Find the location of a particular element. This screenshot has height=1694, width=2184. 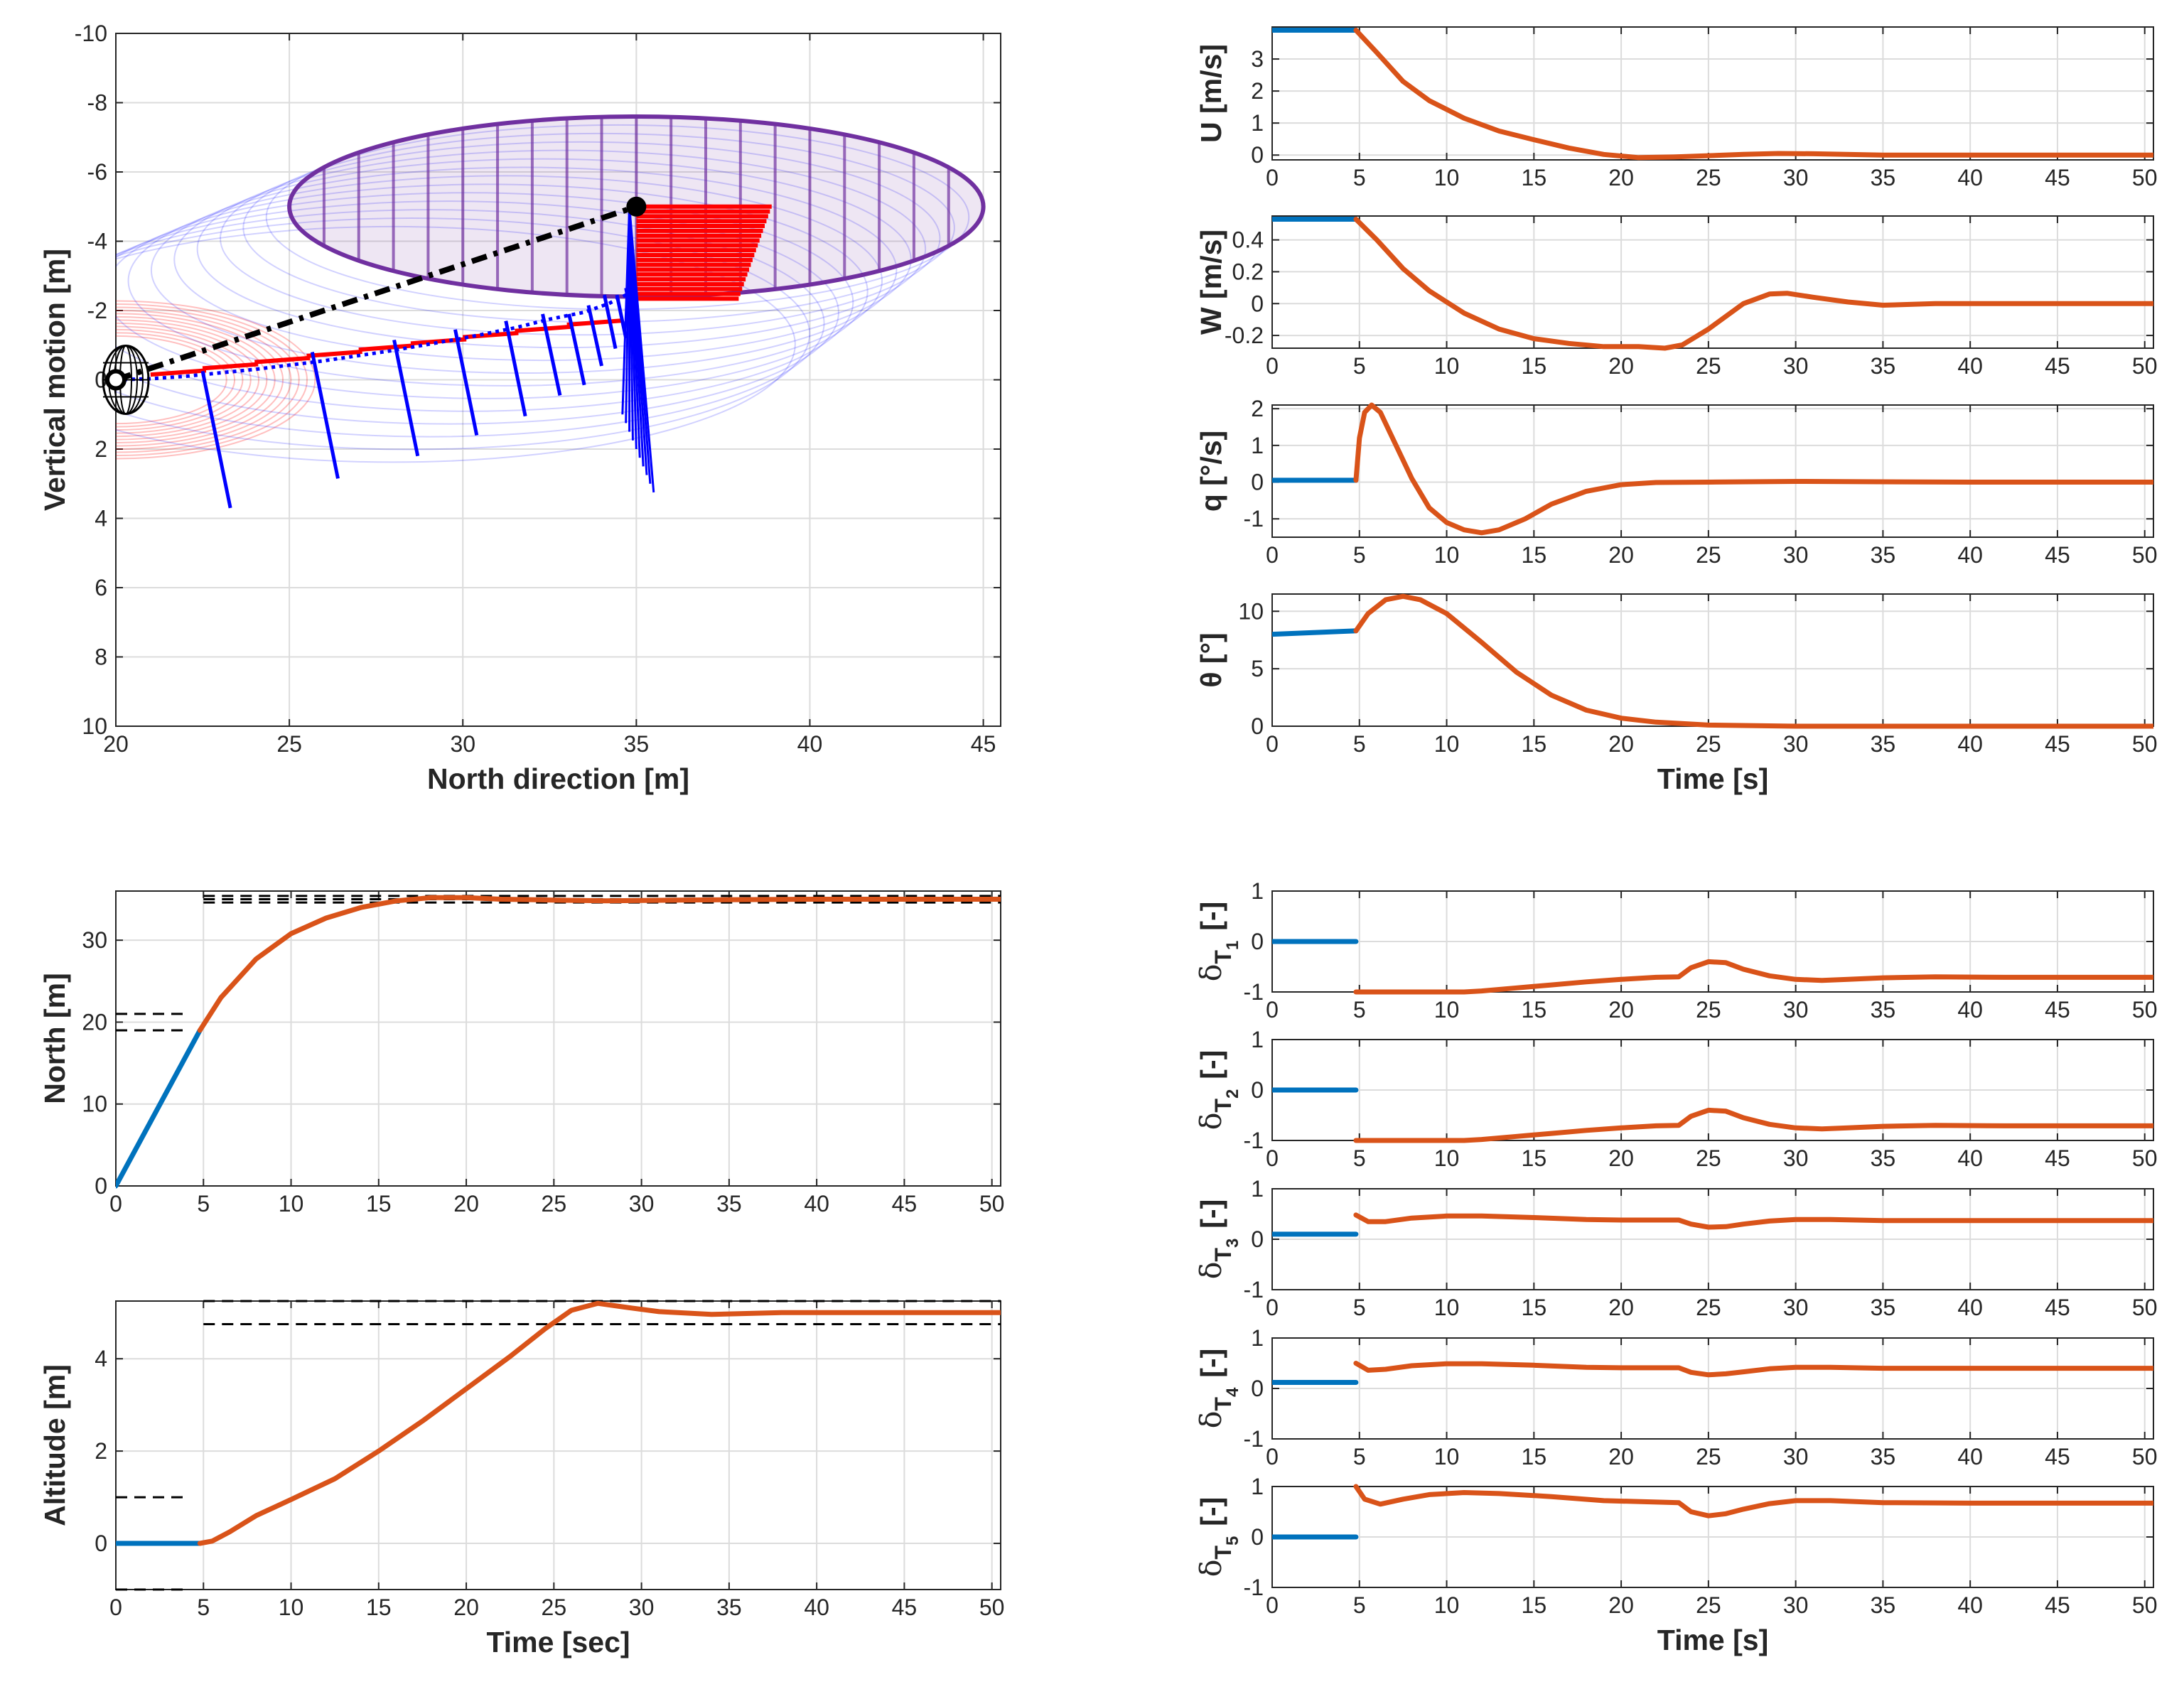

y-tick-label: 8 is located at coordinates (101, 657).